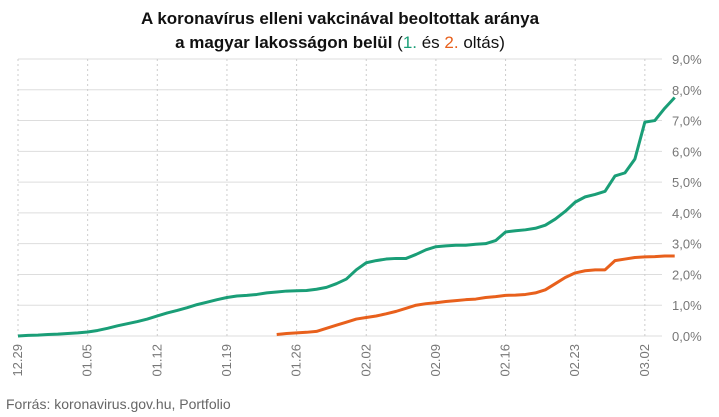 This screenshot has height=417, width=719. What do you see at coordinates (482, 42) in the screenshot?
I see `title-part: oltás)` at bounding box center [482, 42].